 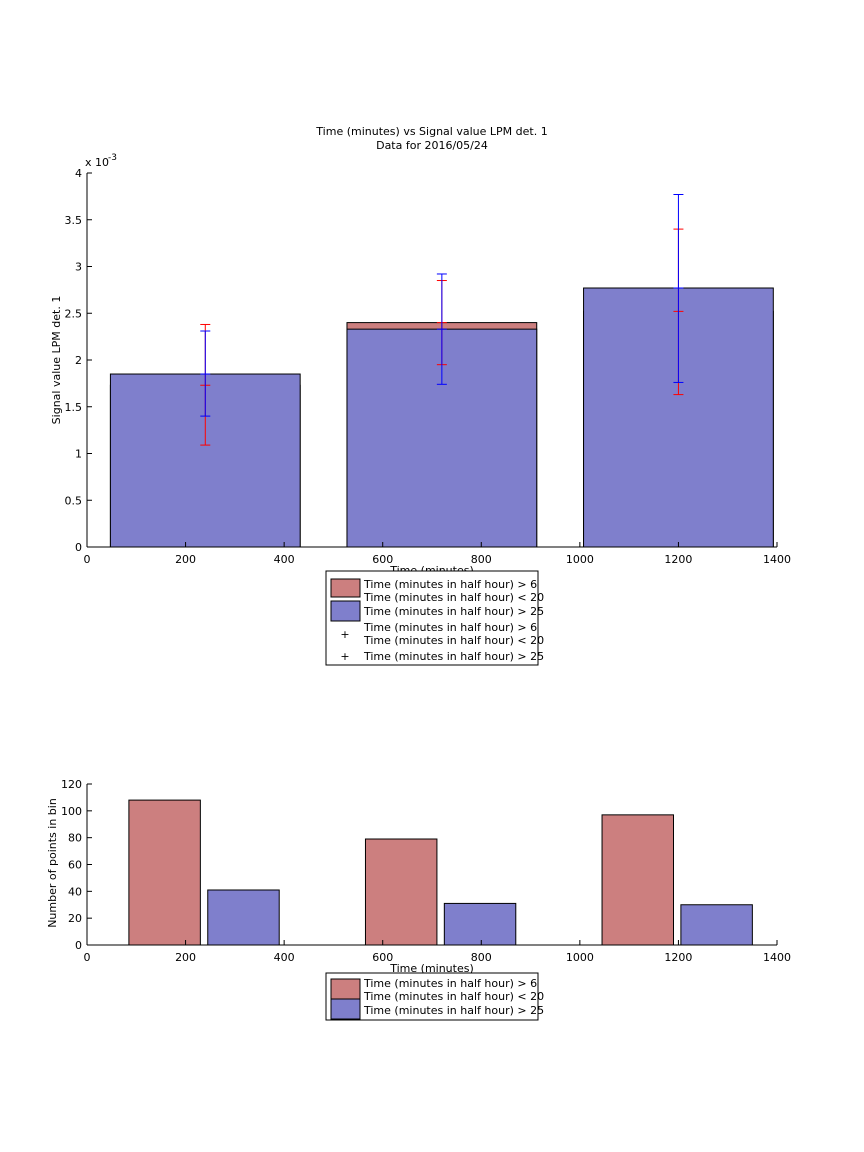 I want to click on y-tick-label: 100, so click(x=71, y=811).